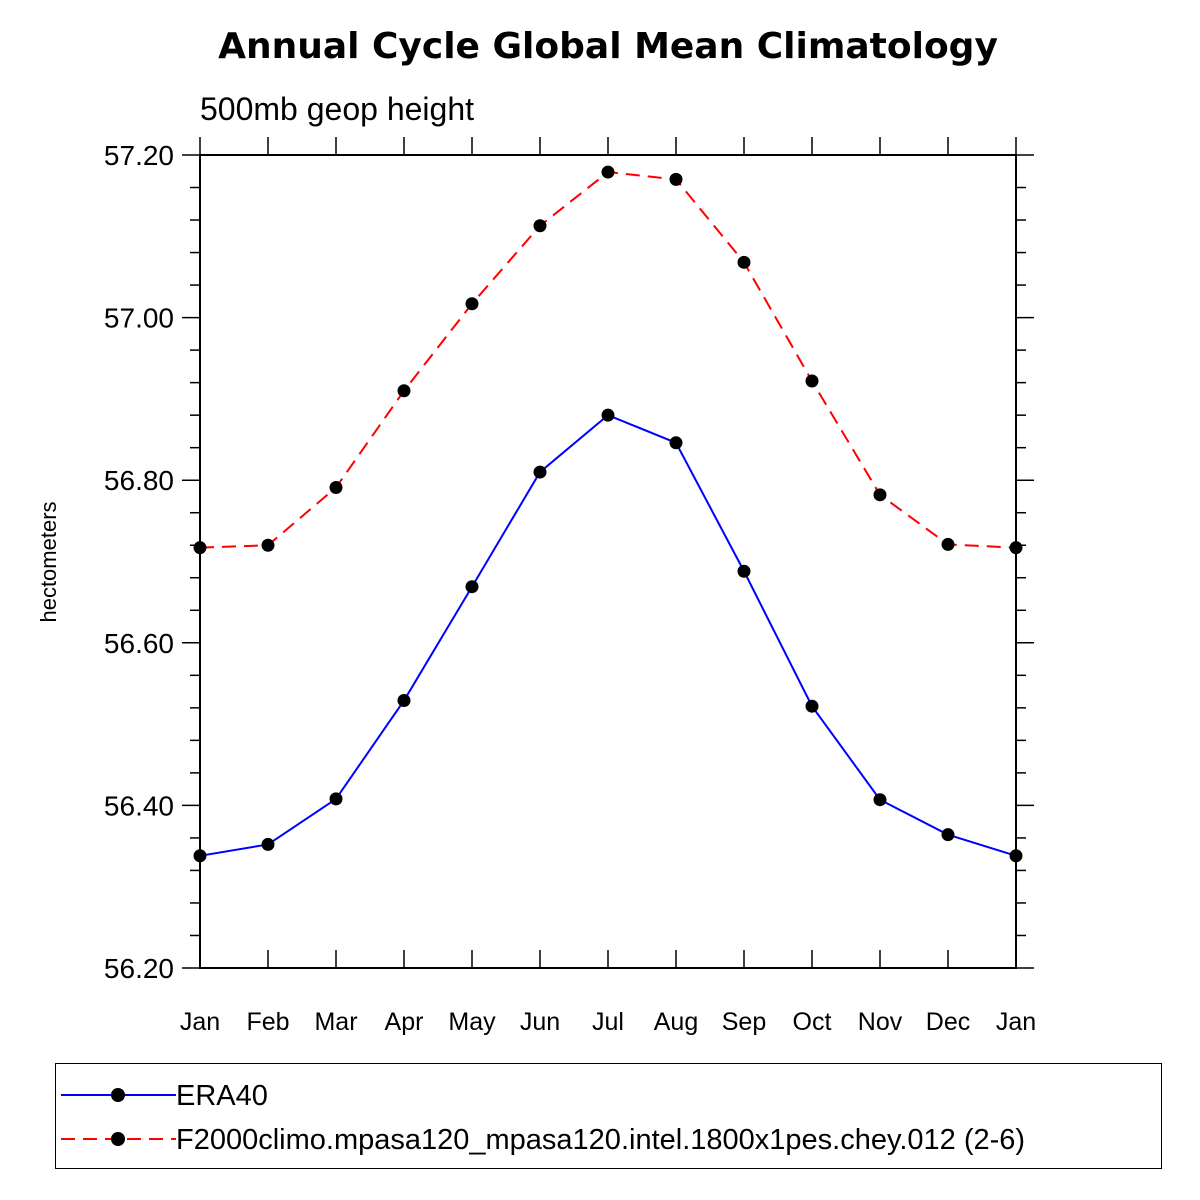 This screenshot has height=1200, width=1200. What do you see at coordinates (267, 1022) in the screenshot?
I see `x-tick-label: Feb` at bounding box center [267, 1022].